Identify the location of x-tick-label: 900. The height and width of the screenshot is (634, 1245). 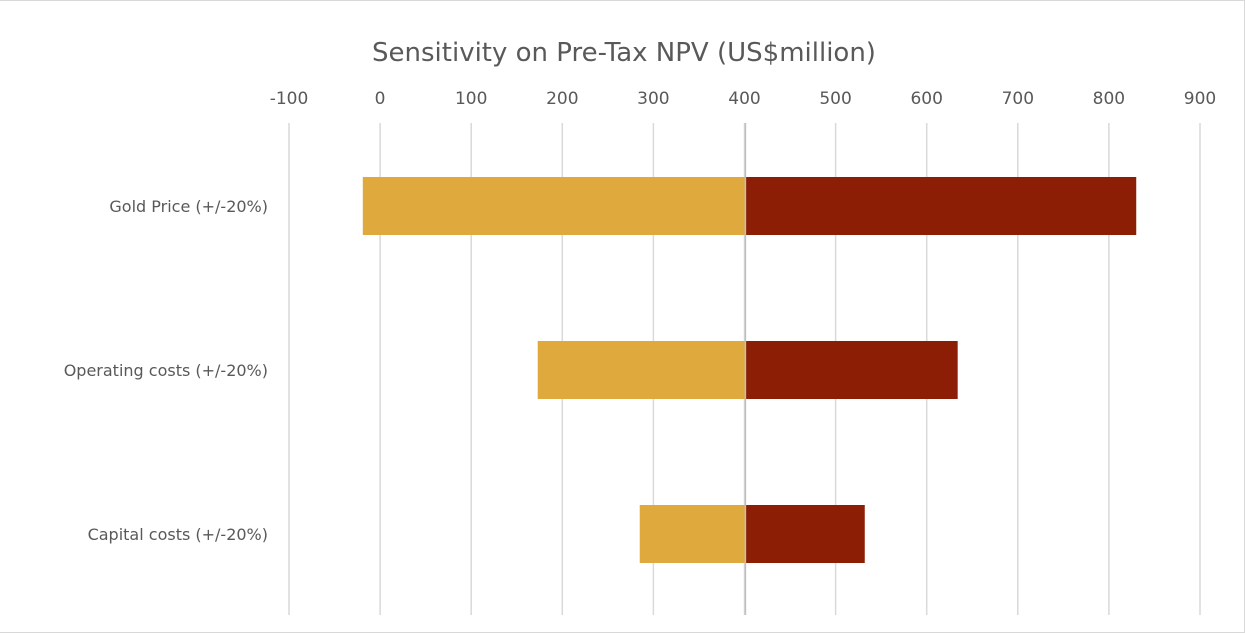
(1200, 99).